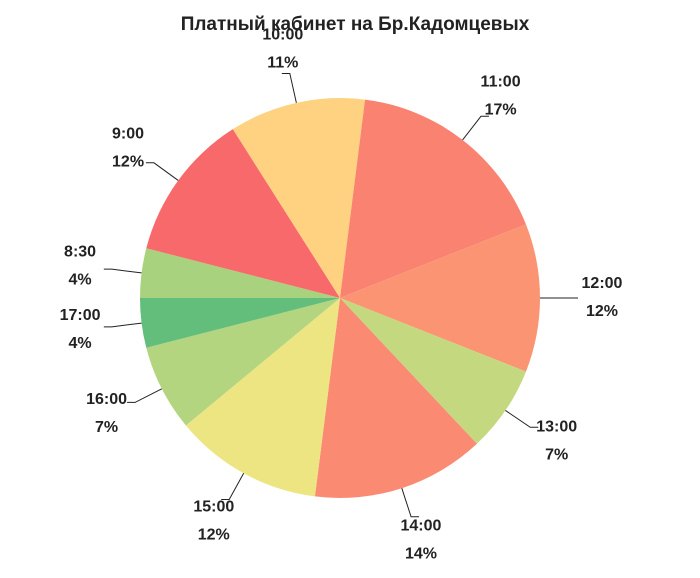  I want to click on category-label: 16:00, so click(106, 399).